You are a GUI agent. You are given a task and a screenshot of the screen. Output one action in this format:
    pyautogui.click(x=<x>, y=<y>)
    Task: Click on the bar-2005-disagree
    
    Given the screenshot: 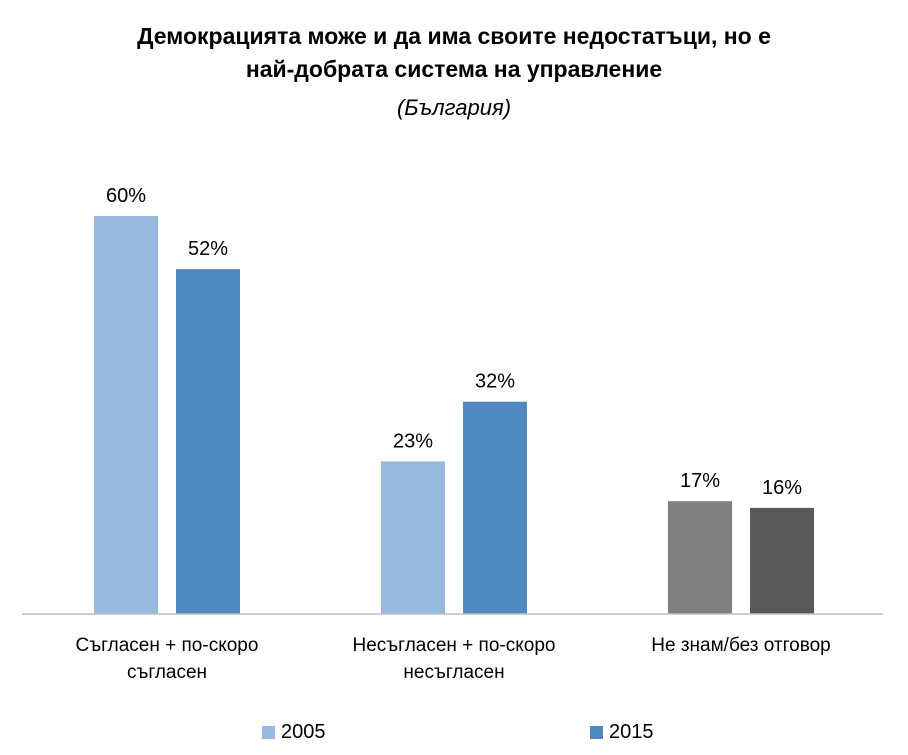 What is the action you would take?
    pyautogui.click(x=413, y=537)
    